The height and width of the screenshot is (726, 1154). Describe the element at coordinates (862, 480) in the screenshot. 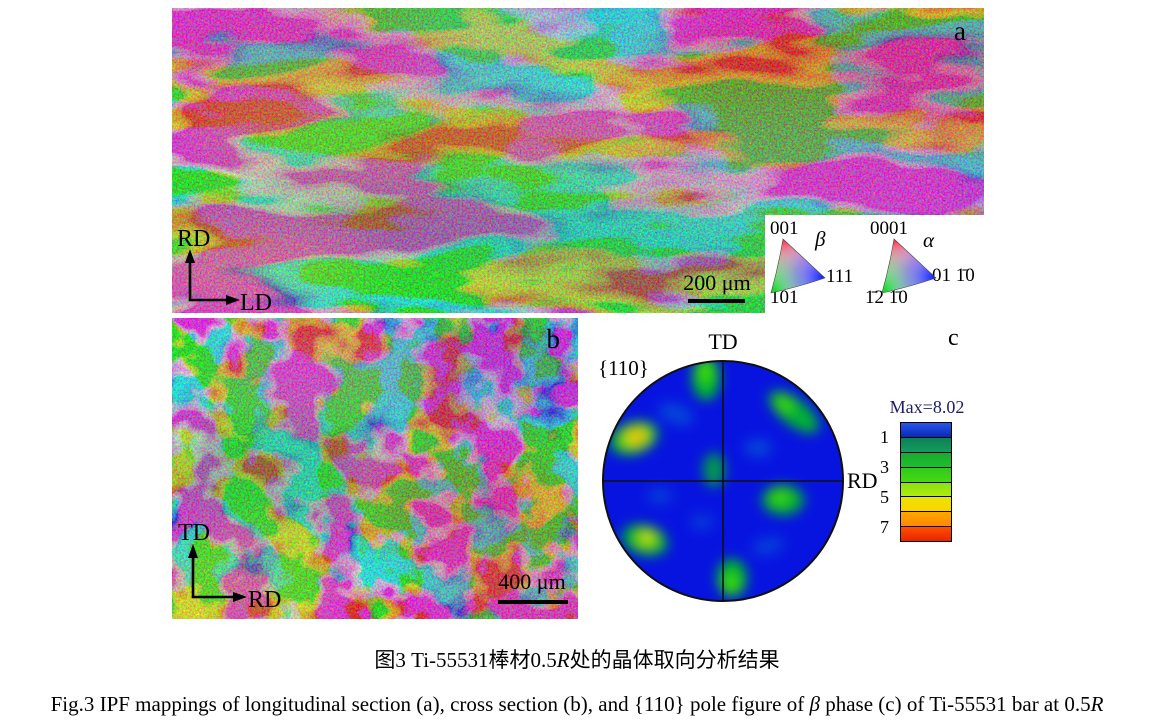

I see `pole-axis-rd-label: RD` at that location.